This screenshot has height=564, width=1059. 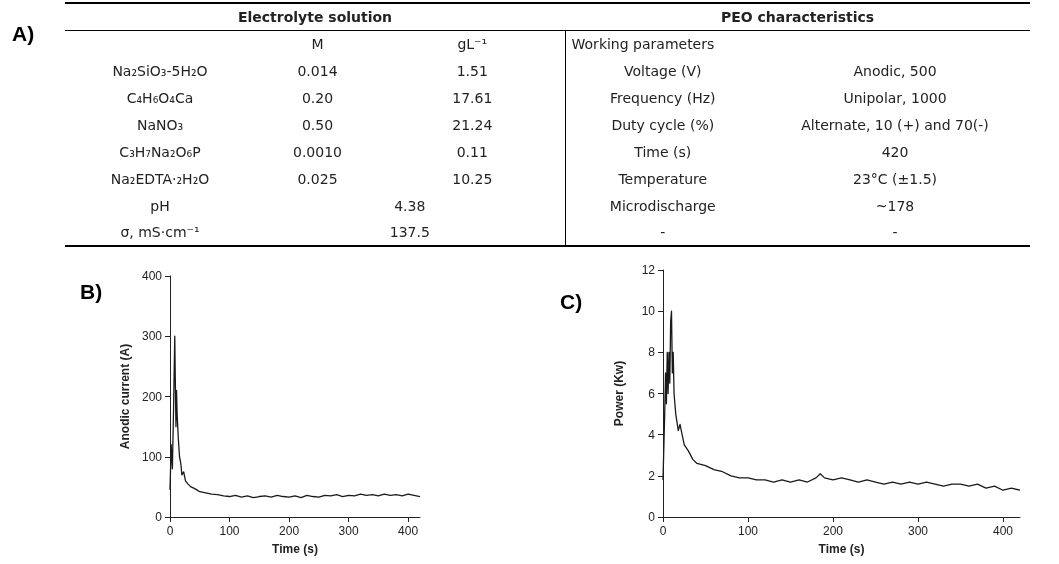 I want to click on text: 4.38, so click(x=410, y=205).